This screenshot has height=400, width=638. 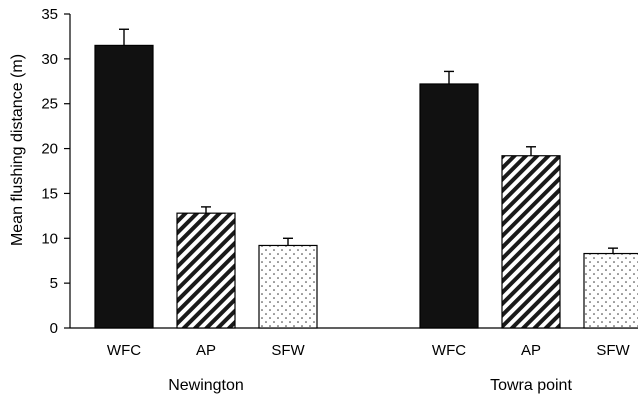 I want to click on bar-1-ap, so click(x=531, y=242).